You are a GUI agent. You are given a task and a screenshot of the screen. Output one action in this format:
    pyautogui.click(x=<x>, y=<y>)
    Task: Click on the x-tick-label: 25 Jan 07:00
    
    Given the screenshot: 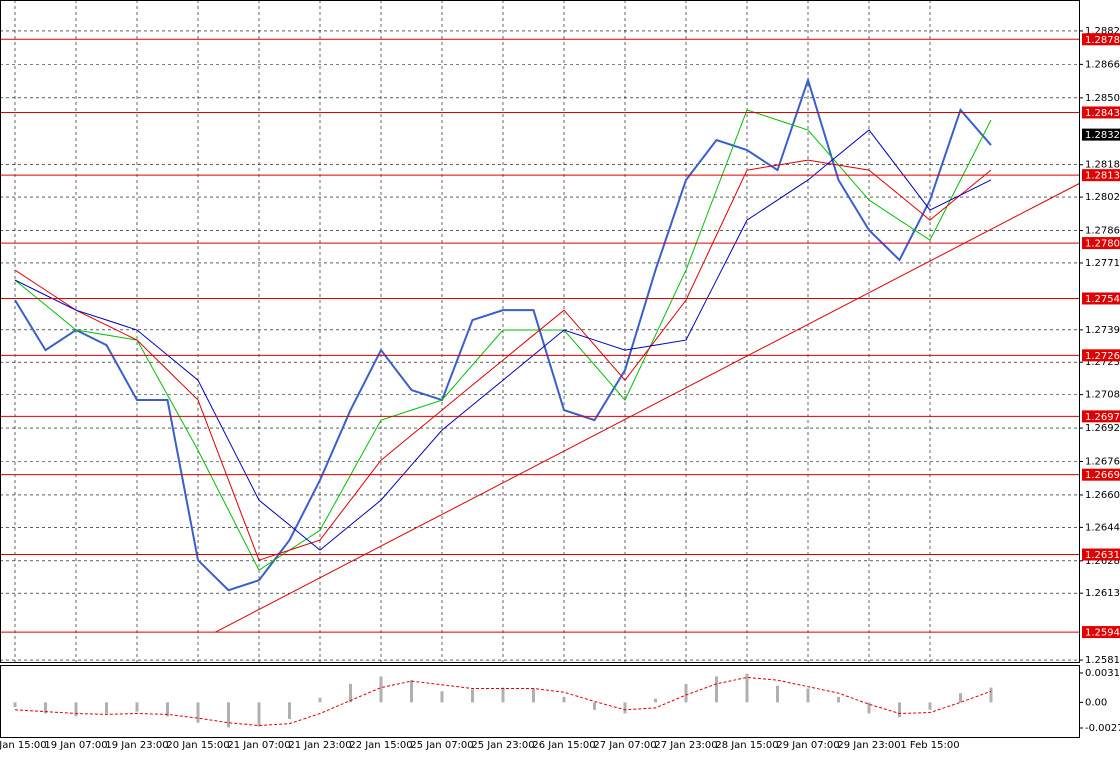 What is the action you would take?
    pyautogui.click(x=441, y=745)
    